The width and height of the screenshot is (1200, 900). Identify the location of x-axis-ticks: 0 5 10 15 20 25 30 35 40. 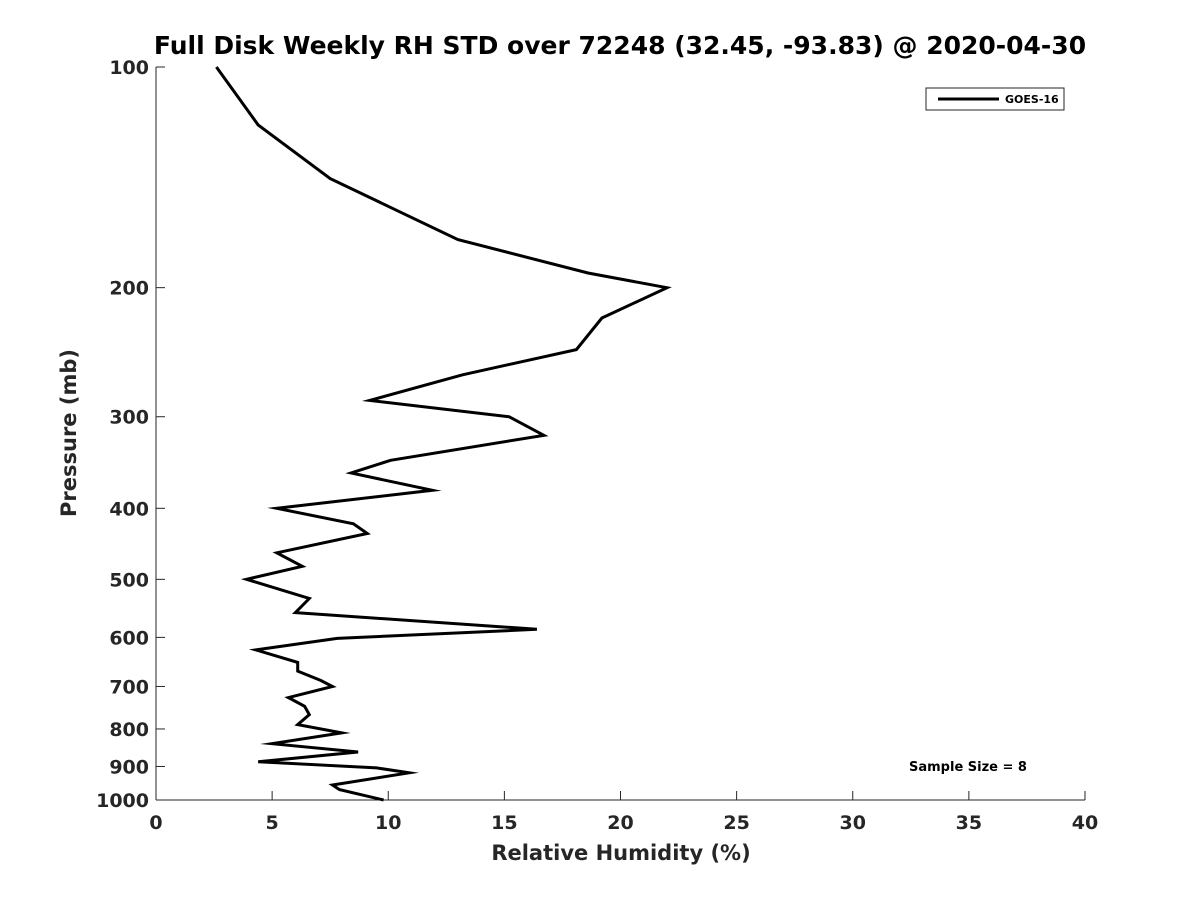
(623, 812).